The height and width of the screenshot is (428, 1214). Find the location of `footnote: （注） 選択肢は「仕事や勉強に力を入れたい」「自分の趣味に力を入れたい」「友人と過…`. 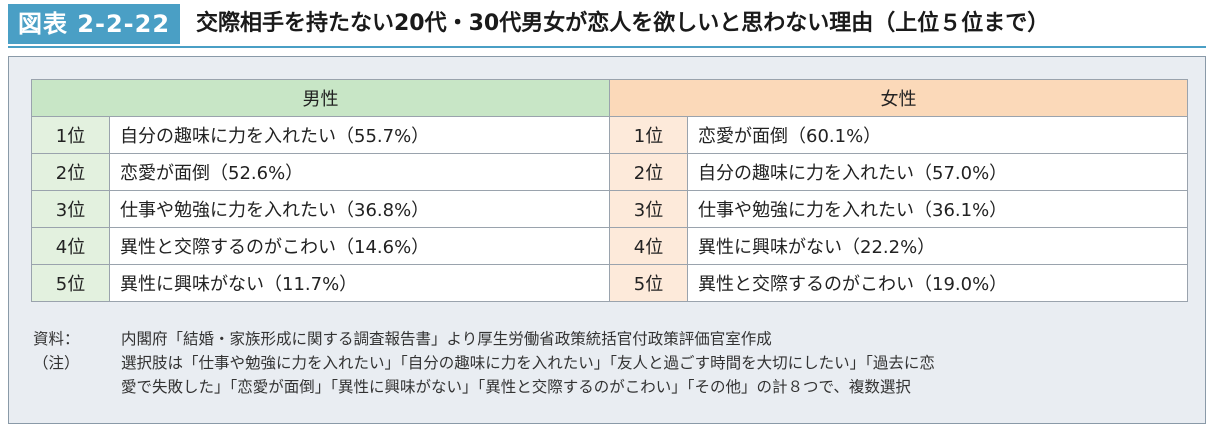

footnote: （注） 選択肢は「仕事や勉強に力を入れたい」「自分の趣味に力を入れたい」「友人と過… is located at coordinates (613, 363).